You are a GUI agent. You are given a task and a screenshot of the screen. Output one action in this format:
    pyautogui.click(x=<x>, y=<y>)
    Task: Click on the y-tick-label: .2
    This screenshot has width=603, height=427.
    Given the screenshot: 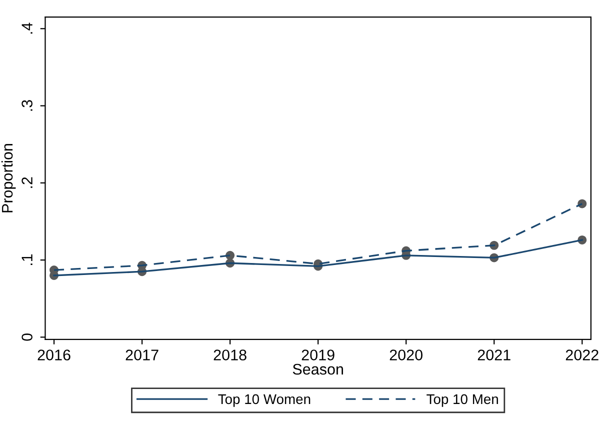 What is the action you would take?
    pyautogui.click(x=27, y=182)
    